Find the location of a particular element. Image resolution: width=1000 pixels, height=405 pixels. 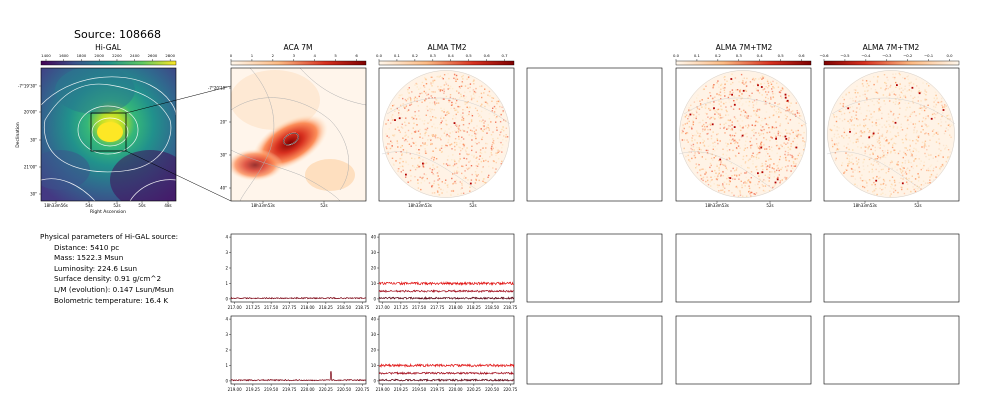

x-tick-label: 217.50 is located at coordinates (419, 307).